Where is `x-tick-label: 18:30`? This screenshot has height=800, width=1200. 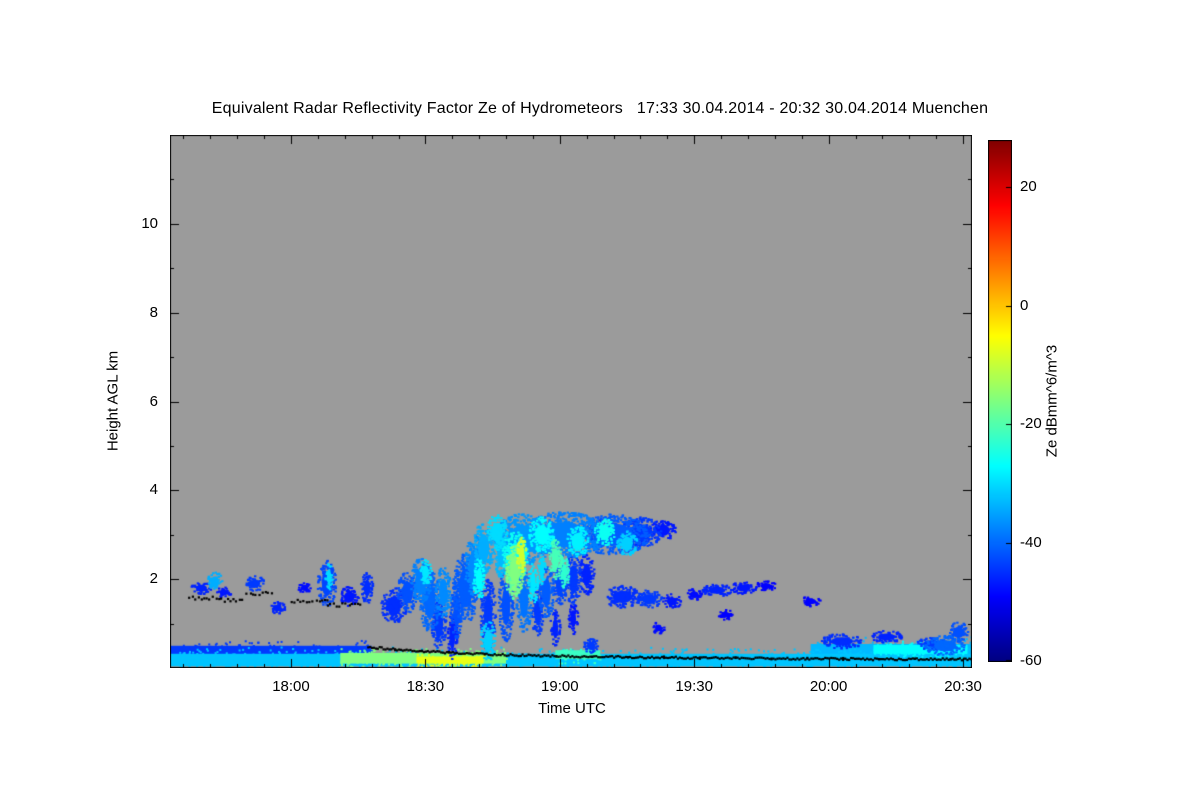
x-tick-label: 18:30 is located at coordinates (425, 686).